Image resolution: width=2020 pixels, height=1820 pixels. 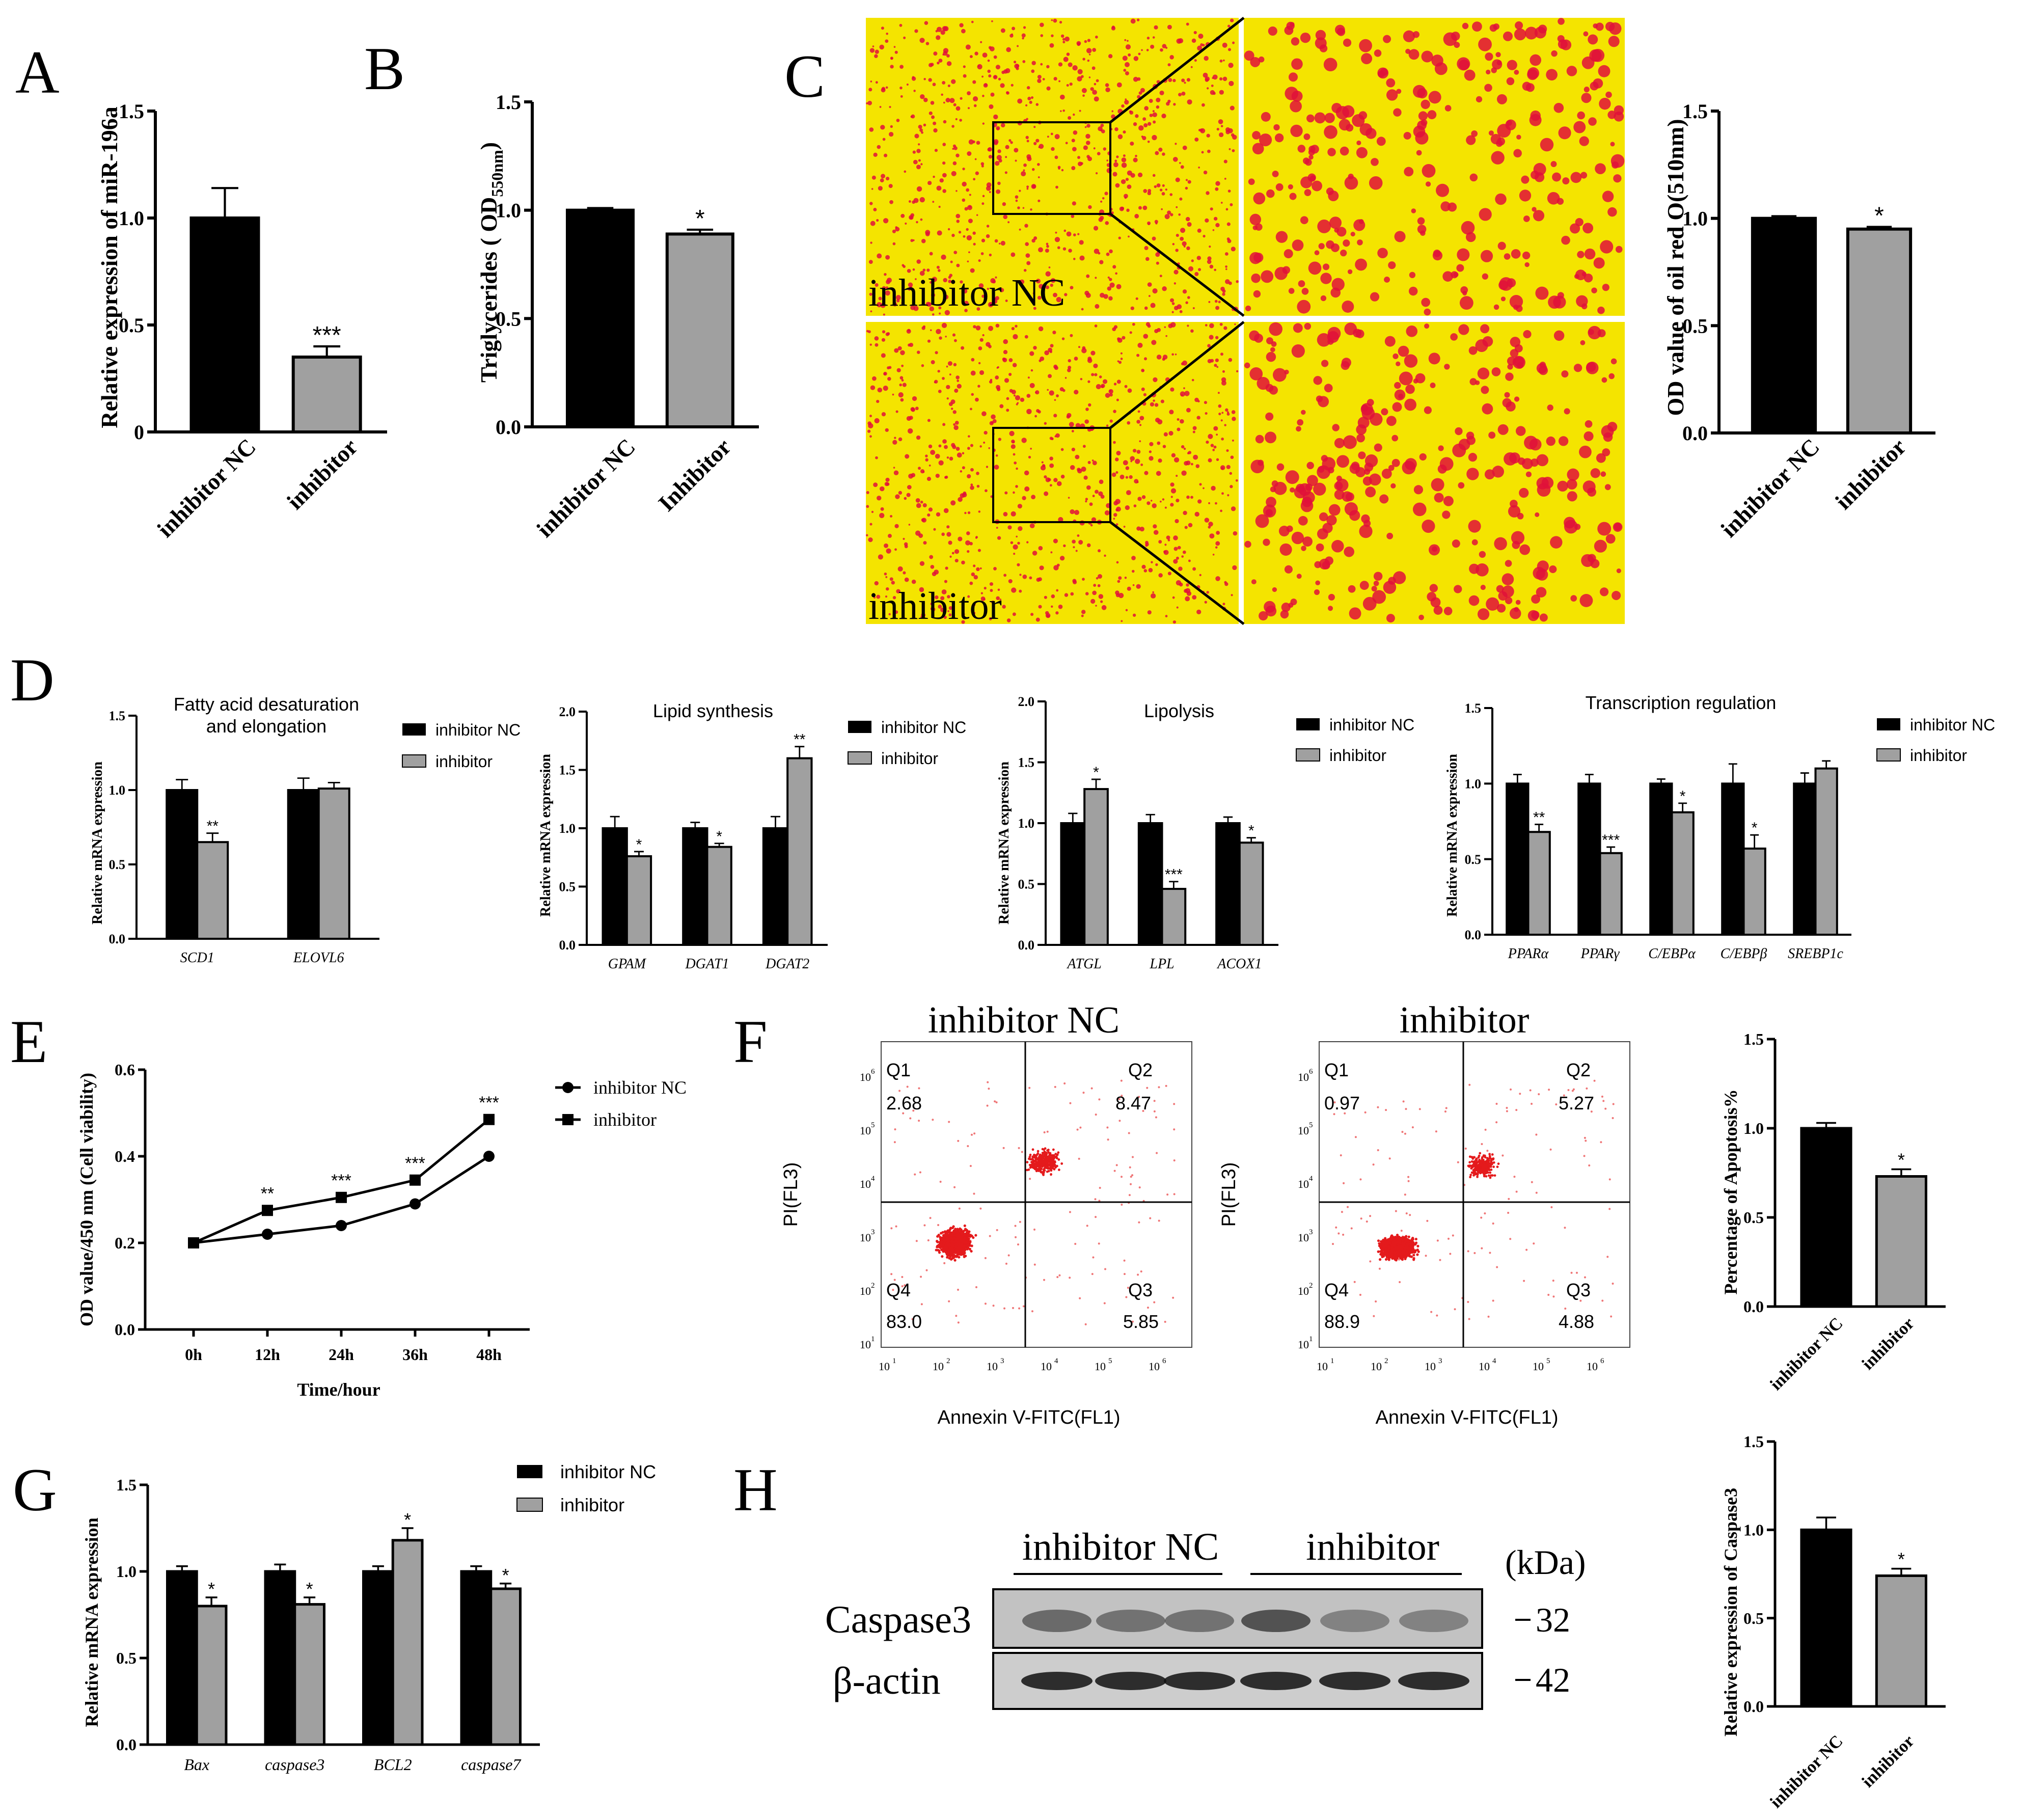 What do you see at coordinates (1004, 843) in the screenshot?
I see `chart-d3-ylabel: Relative mRNA expression` at bounding box center [1004, 843].